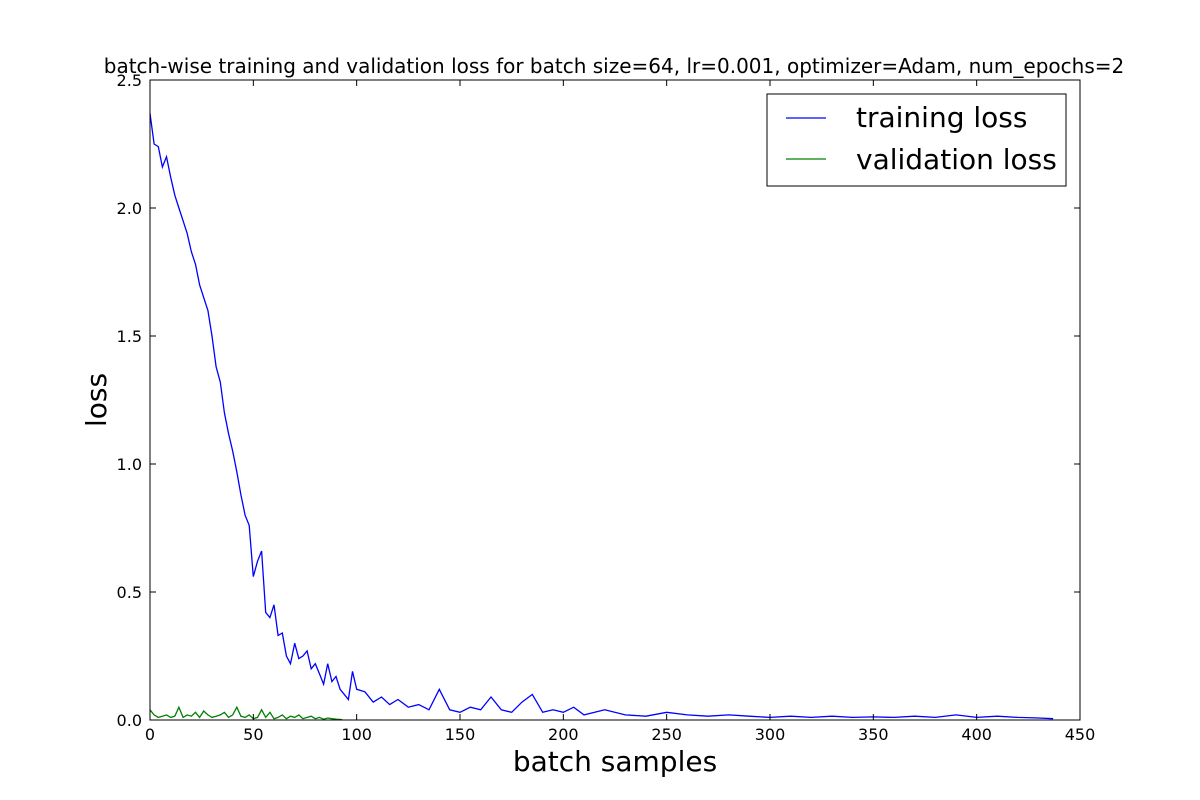 The image size is (1200, 800). What do you see at coordinates (460, 734) in the screenshot?
I see `x-tick-label: 150` at bounding box center [460, 734].